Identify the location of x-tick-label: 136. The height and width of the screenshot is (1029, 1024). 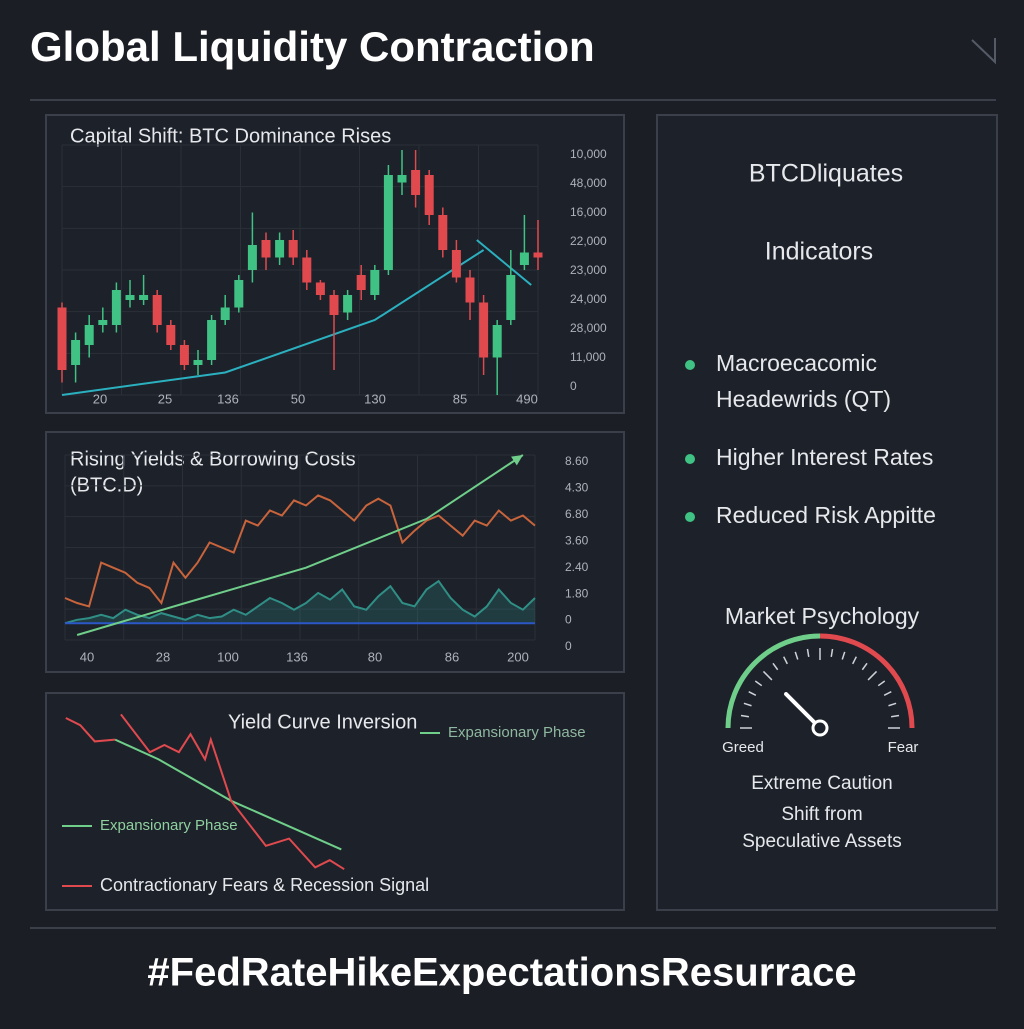
(228, 398).